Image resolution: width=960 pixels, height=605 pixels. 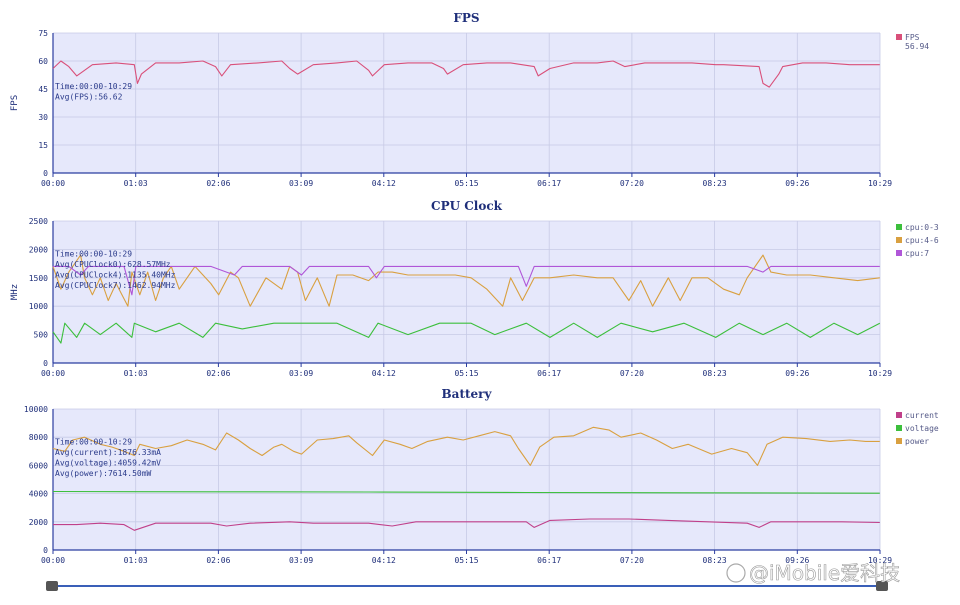 What do you see at coordinates (882, 586) in the screenshot?
I see `scrollbar-end-handle` at bounding box center [882, 586].